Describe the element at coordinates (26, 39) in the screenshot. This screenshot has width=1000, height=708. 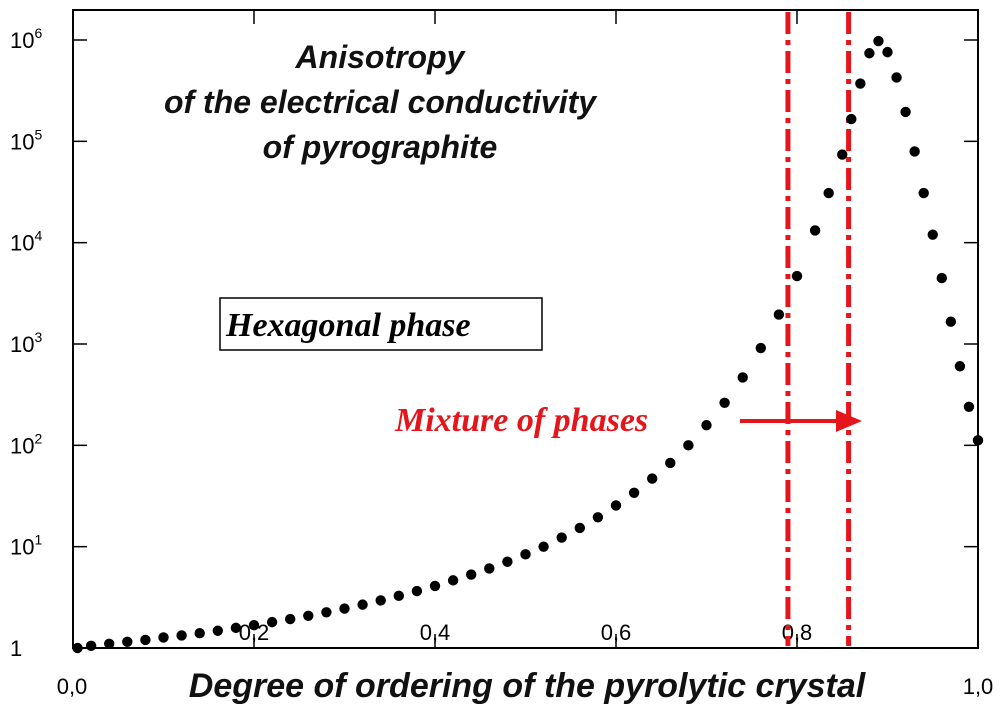
I see `y-tick-label: 10⁶` at that location.